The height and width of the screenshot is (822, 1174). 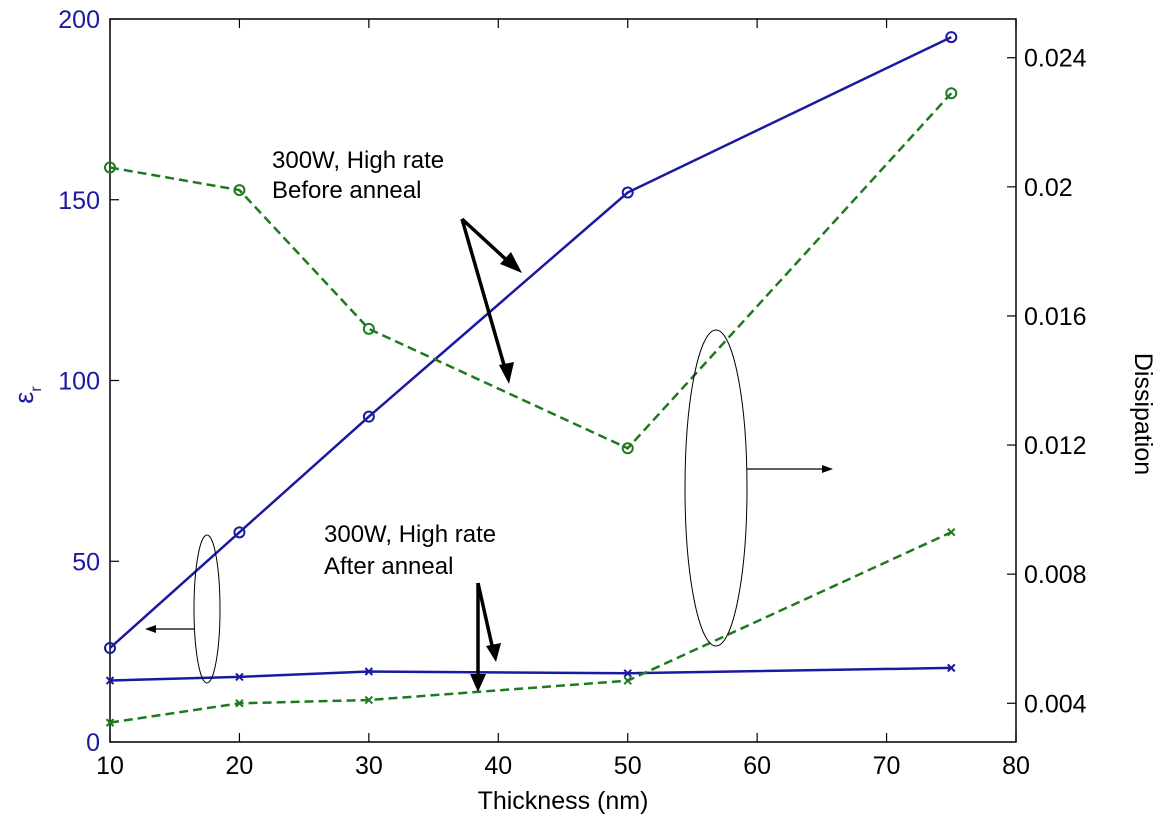 What do you see at coordinates (757, 766) in the screenshot?
I see `x-tick-label: 60` at bounding box center [757, 766].